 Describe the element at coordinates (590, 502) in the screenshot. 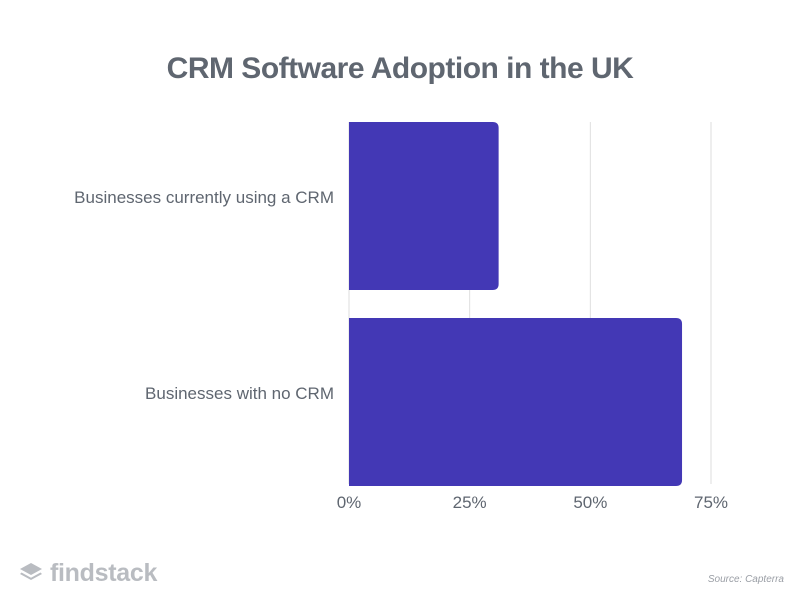

I see `x-tick-label: 50%` at that location.